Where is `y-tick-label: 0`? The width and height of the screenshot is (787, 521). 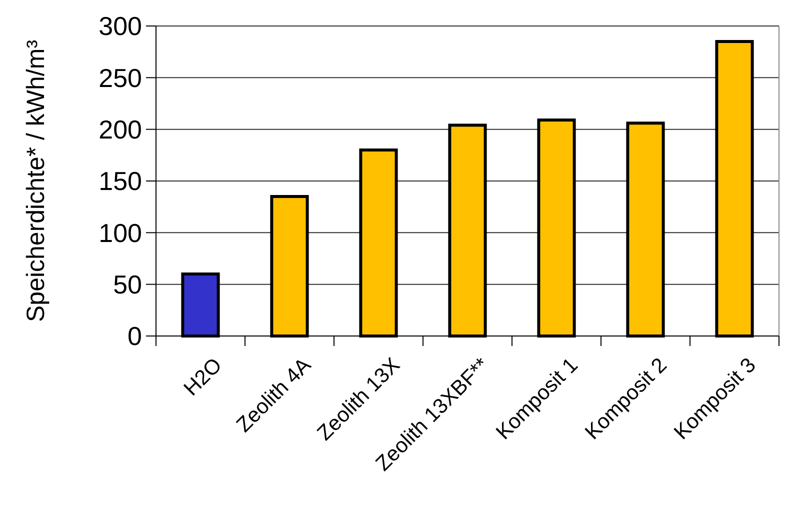 y-tick-label: 0 is located at coordinates (135, 336).